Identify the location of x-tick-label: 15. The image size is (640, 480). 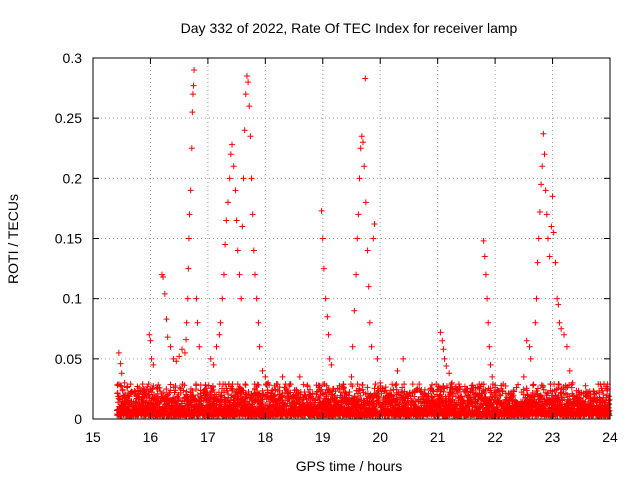
(93, 437).